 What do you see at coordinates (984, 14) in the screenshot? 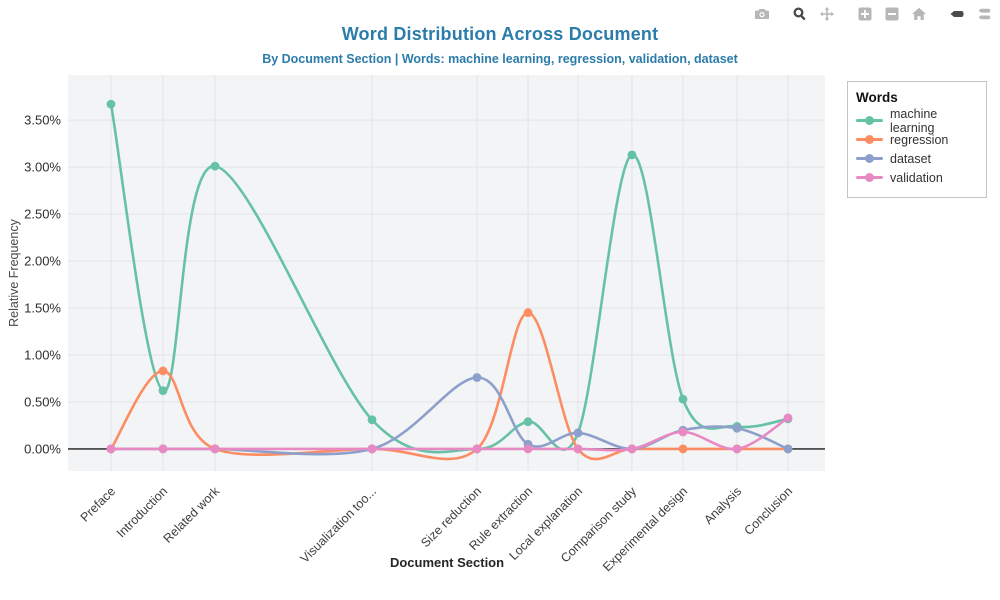
I see `hover-compare-icon` at bounding box center [984, 14].